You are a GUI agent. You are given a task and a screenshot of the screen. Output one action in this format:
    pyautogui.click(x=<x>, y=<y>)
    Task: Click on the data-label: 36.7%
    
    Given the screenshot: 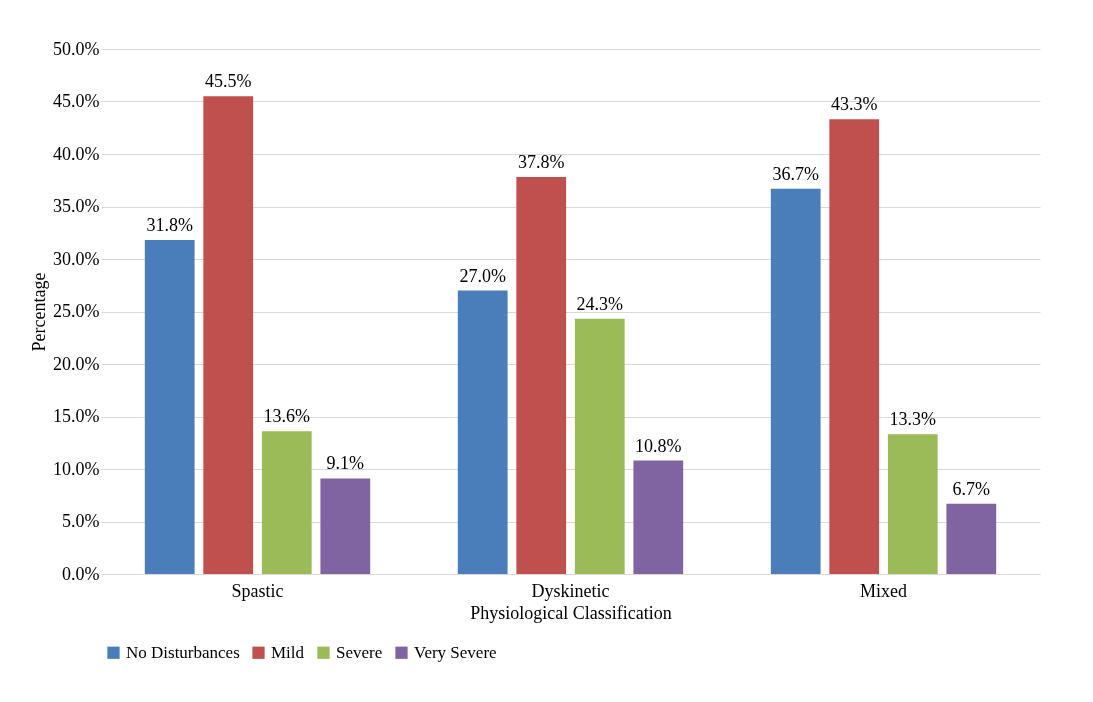 What is the action you would take?
    pyautogui.click(x=795, y=173)
    